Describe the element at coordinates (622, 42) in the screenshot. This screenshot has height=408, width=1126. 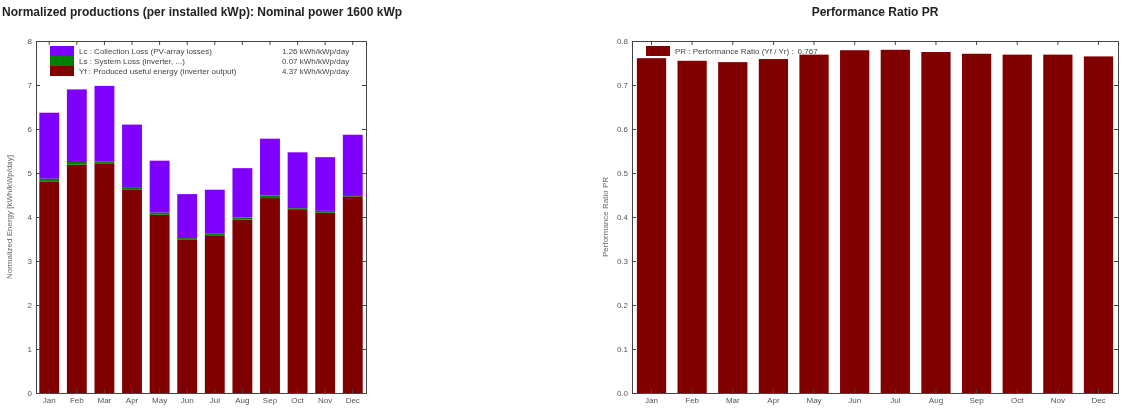
I see `y-tick-label: 0.8` at that location.